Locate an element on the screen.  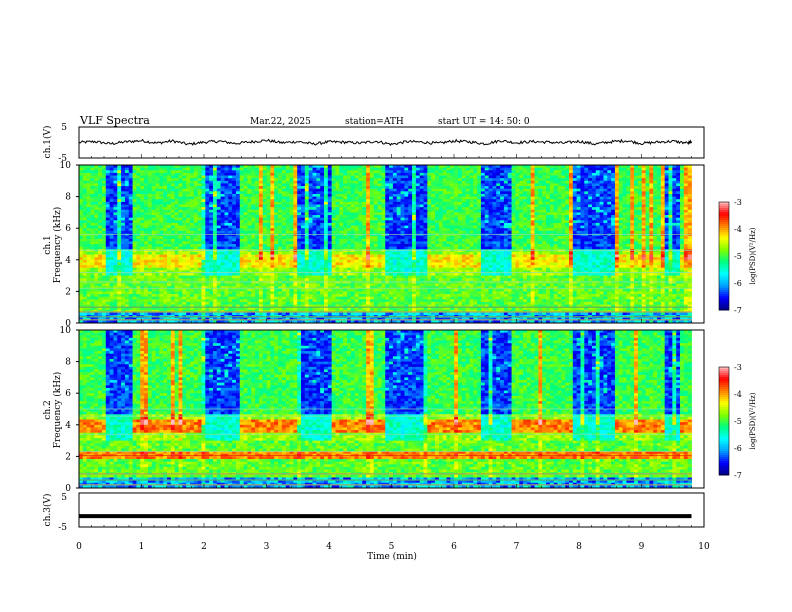
waveform-trace is located at coordinates (385, 142).